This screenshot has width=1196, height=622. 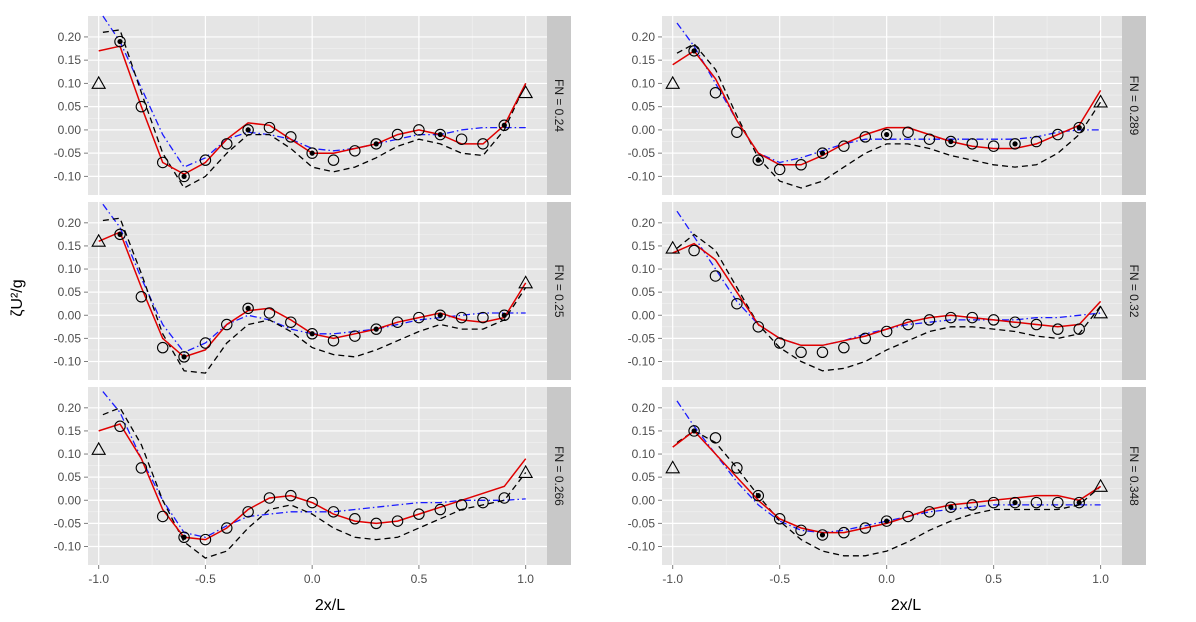 What do you see at coordinates (559, 290) in the screenshot?
I see `facet-strip-label: FN = 0.25` at bounding box center [559, 290].